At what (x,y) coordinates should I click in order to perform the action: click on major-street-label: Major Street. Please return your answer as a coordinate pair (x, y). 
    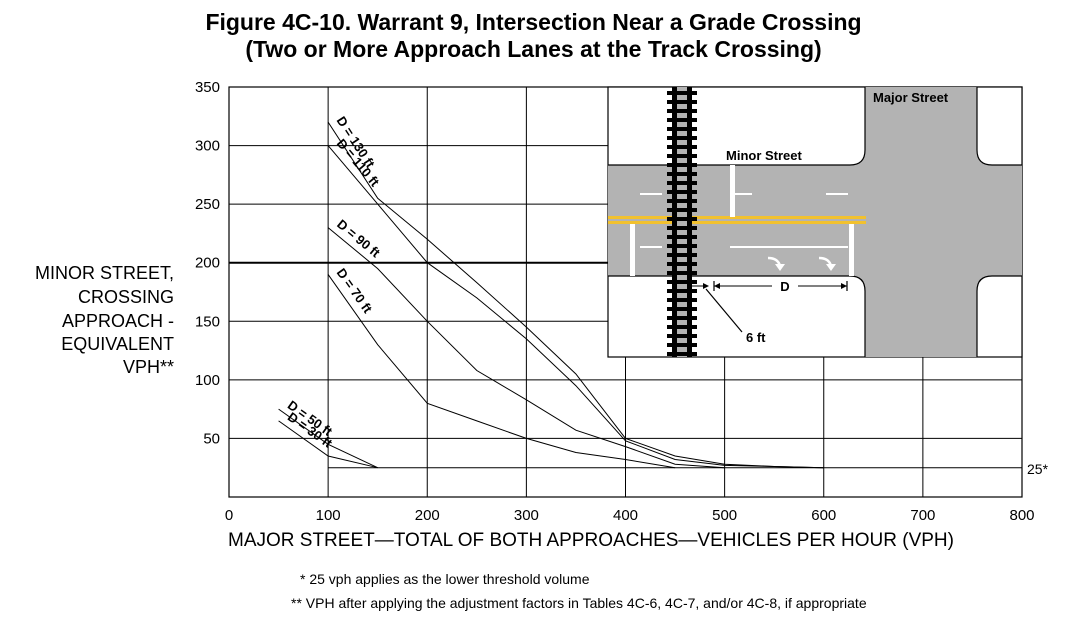
    Looking at the image, I should click on (911, 97).